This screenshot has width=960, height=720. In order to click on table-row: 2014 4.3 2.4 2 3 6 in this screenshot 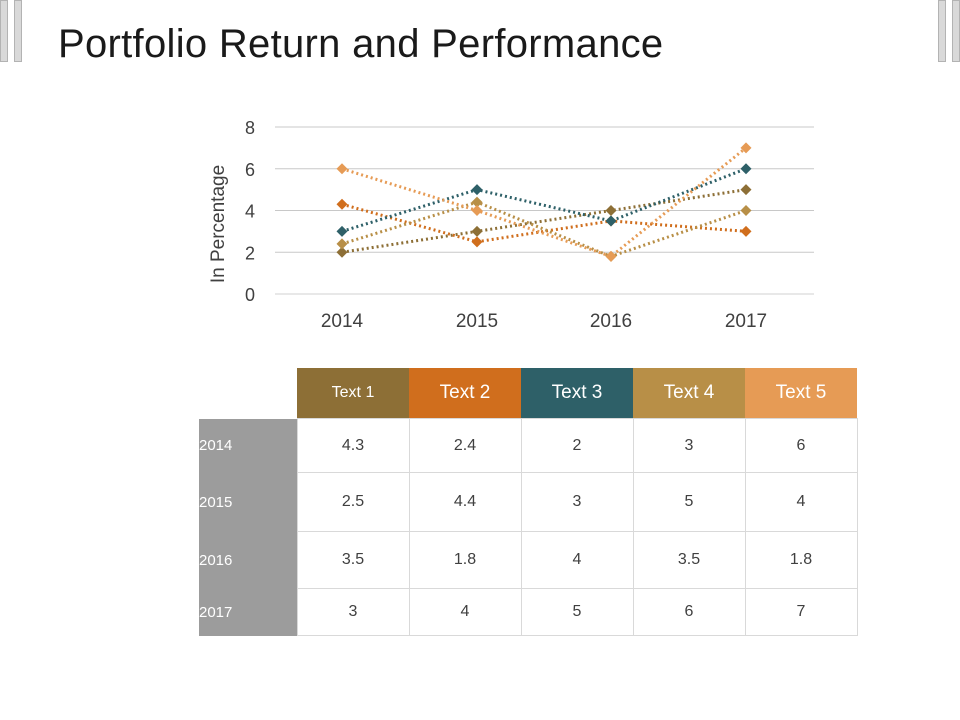, I will do `click(528, 445)`.